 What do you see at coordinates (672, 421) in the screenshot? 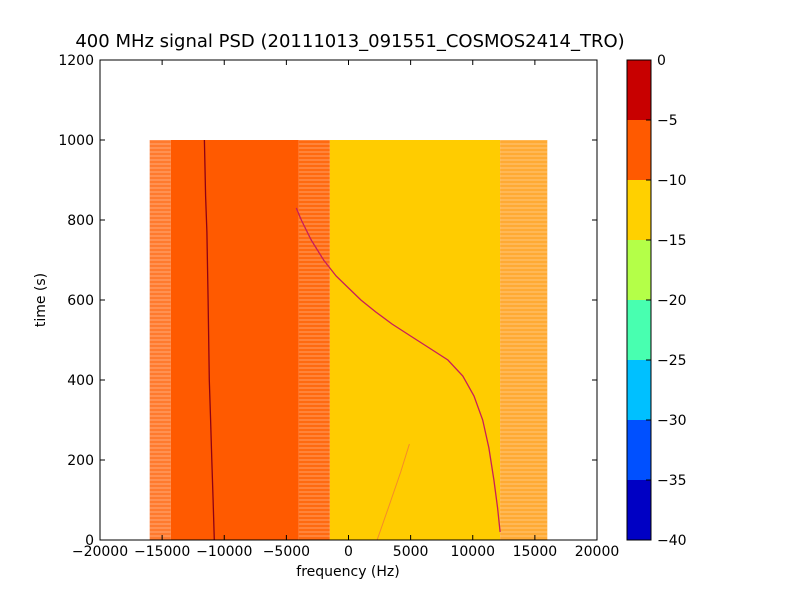
I see `colorbar-tick-label: −30` at bounding box center [672, 421].